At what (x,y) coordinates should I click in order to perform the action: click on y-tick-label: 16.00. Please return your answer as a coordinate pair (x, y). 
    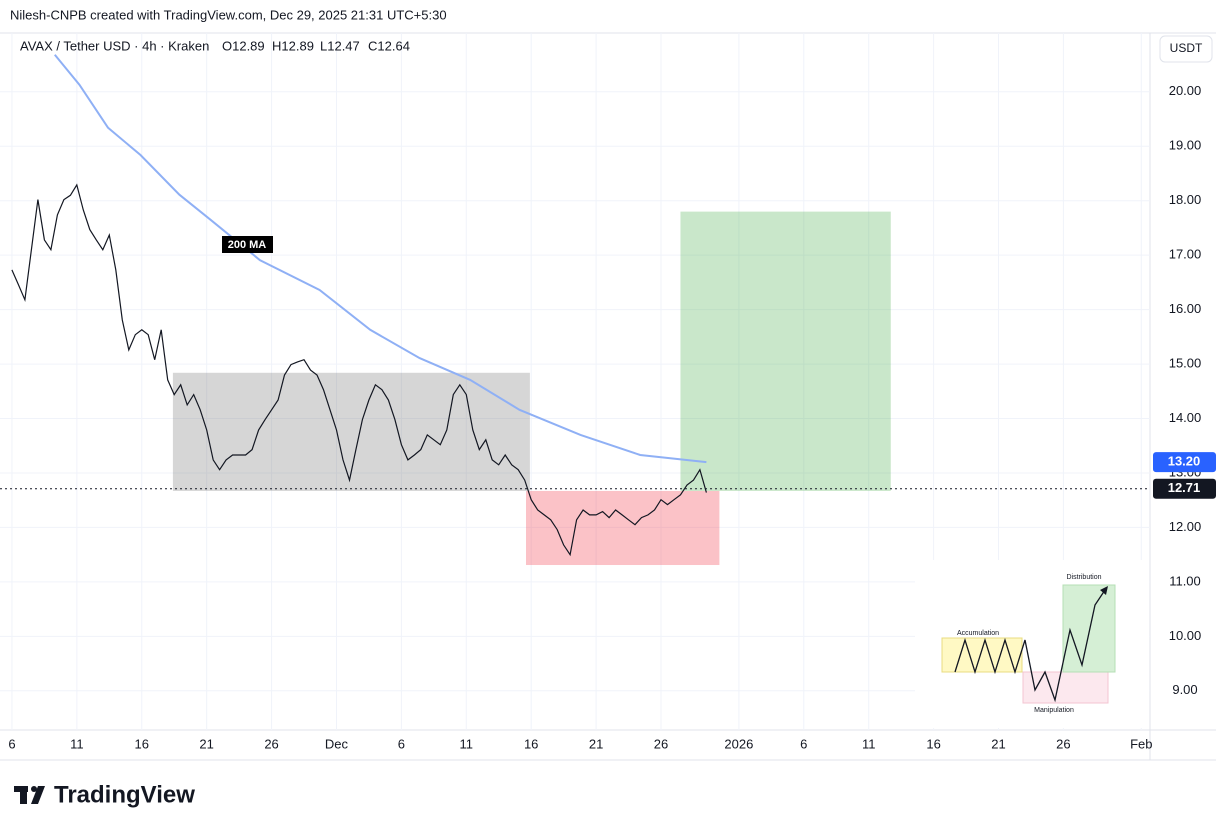
    Looking at the image, I should click on (1185, 308).